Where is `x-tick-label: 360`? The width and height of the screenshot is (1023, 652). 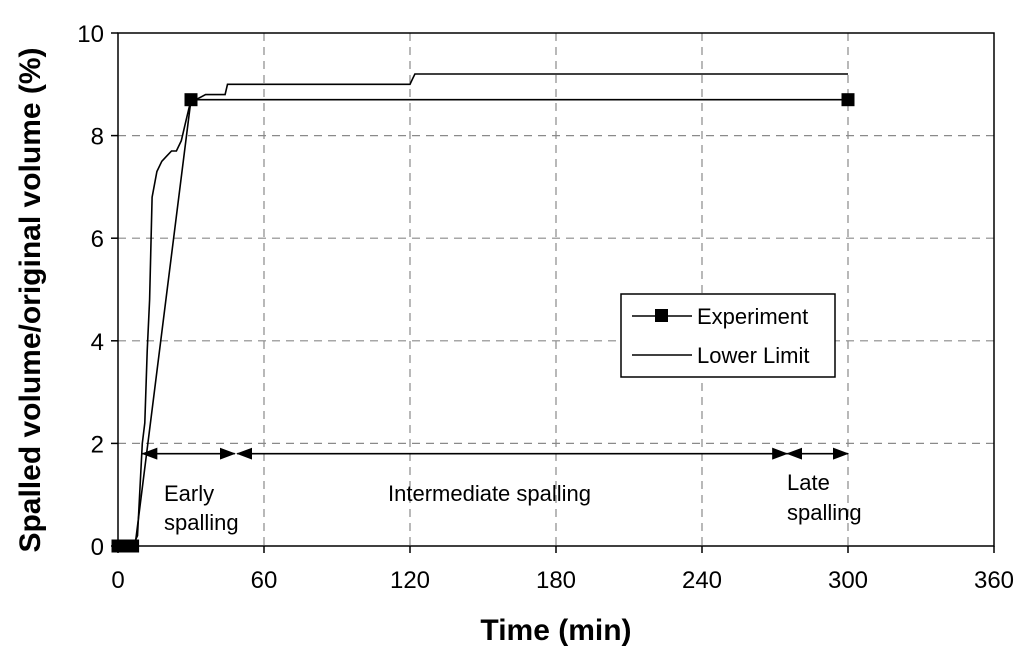 x-tick-label: 360 is located at coordinates (994, 580).